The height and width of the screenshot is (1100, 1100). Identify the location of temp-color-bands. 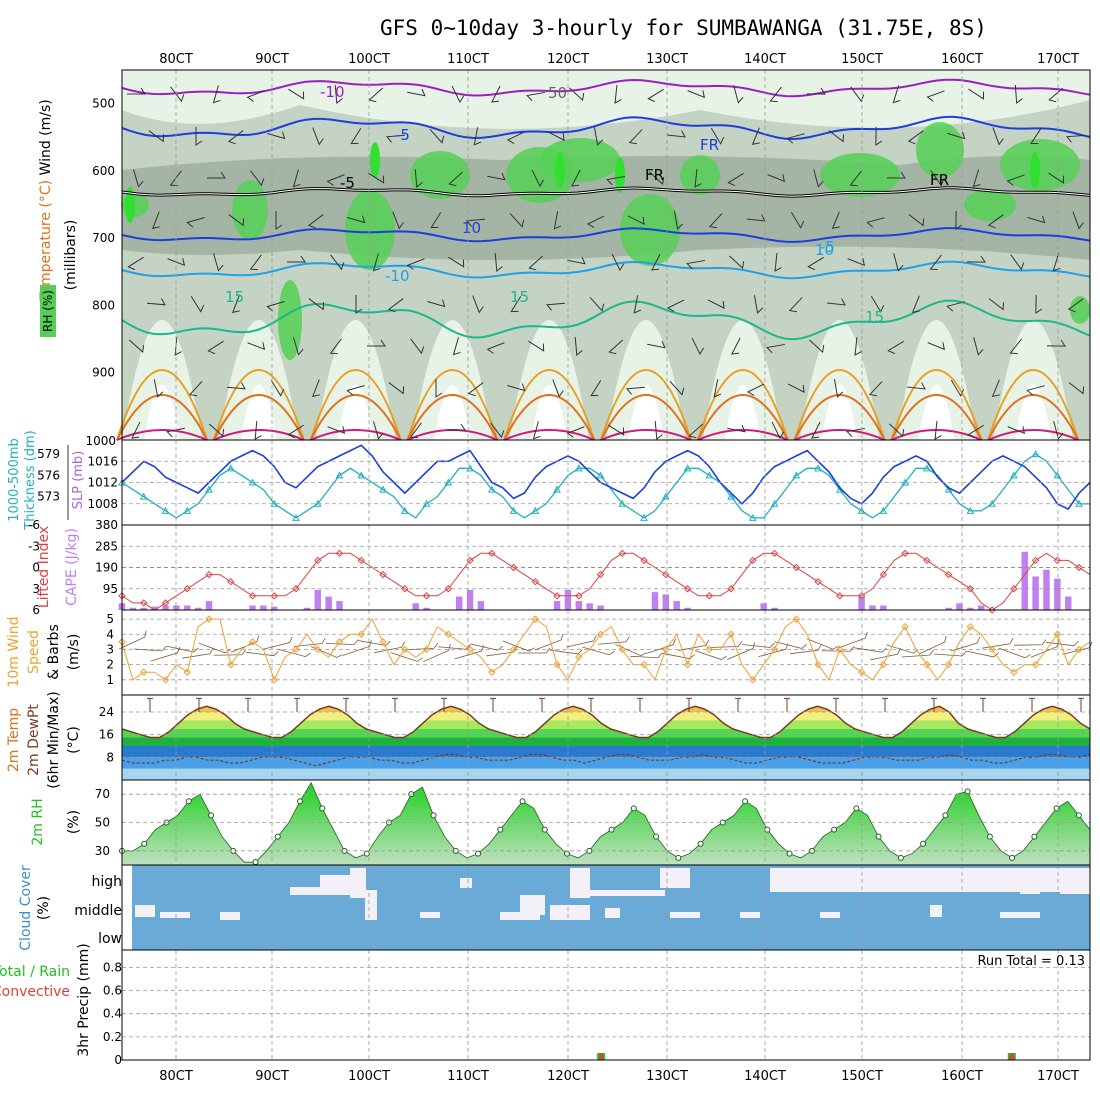
(606, 743).